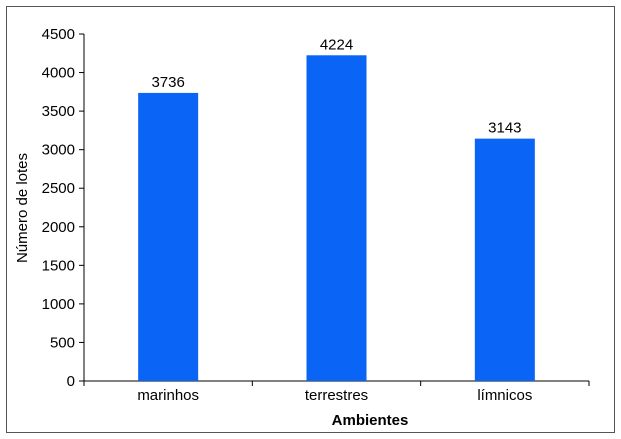 This screenshot has width=621, height=439. What do you see at coordinates (58, 150) in the screenshot?
I see `y-tick-label: 3000` at bounding box center [58, 150].